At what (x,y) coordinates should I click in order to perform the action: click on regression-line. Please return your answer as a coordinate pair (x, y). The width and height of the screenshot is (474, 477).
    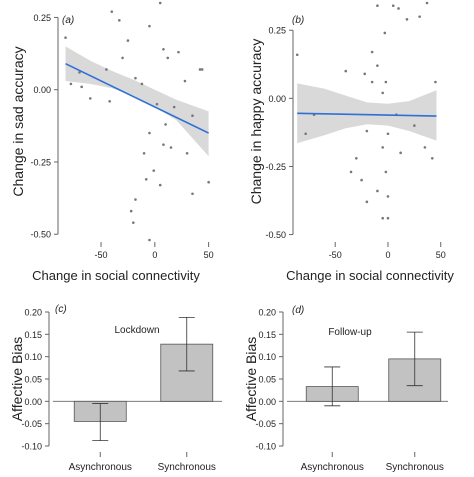
    Looking at the image, I should click on (137, 98).